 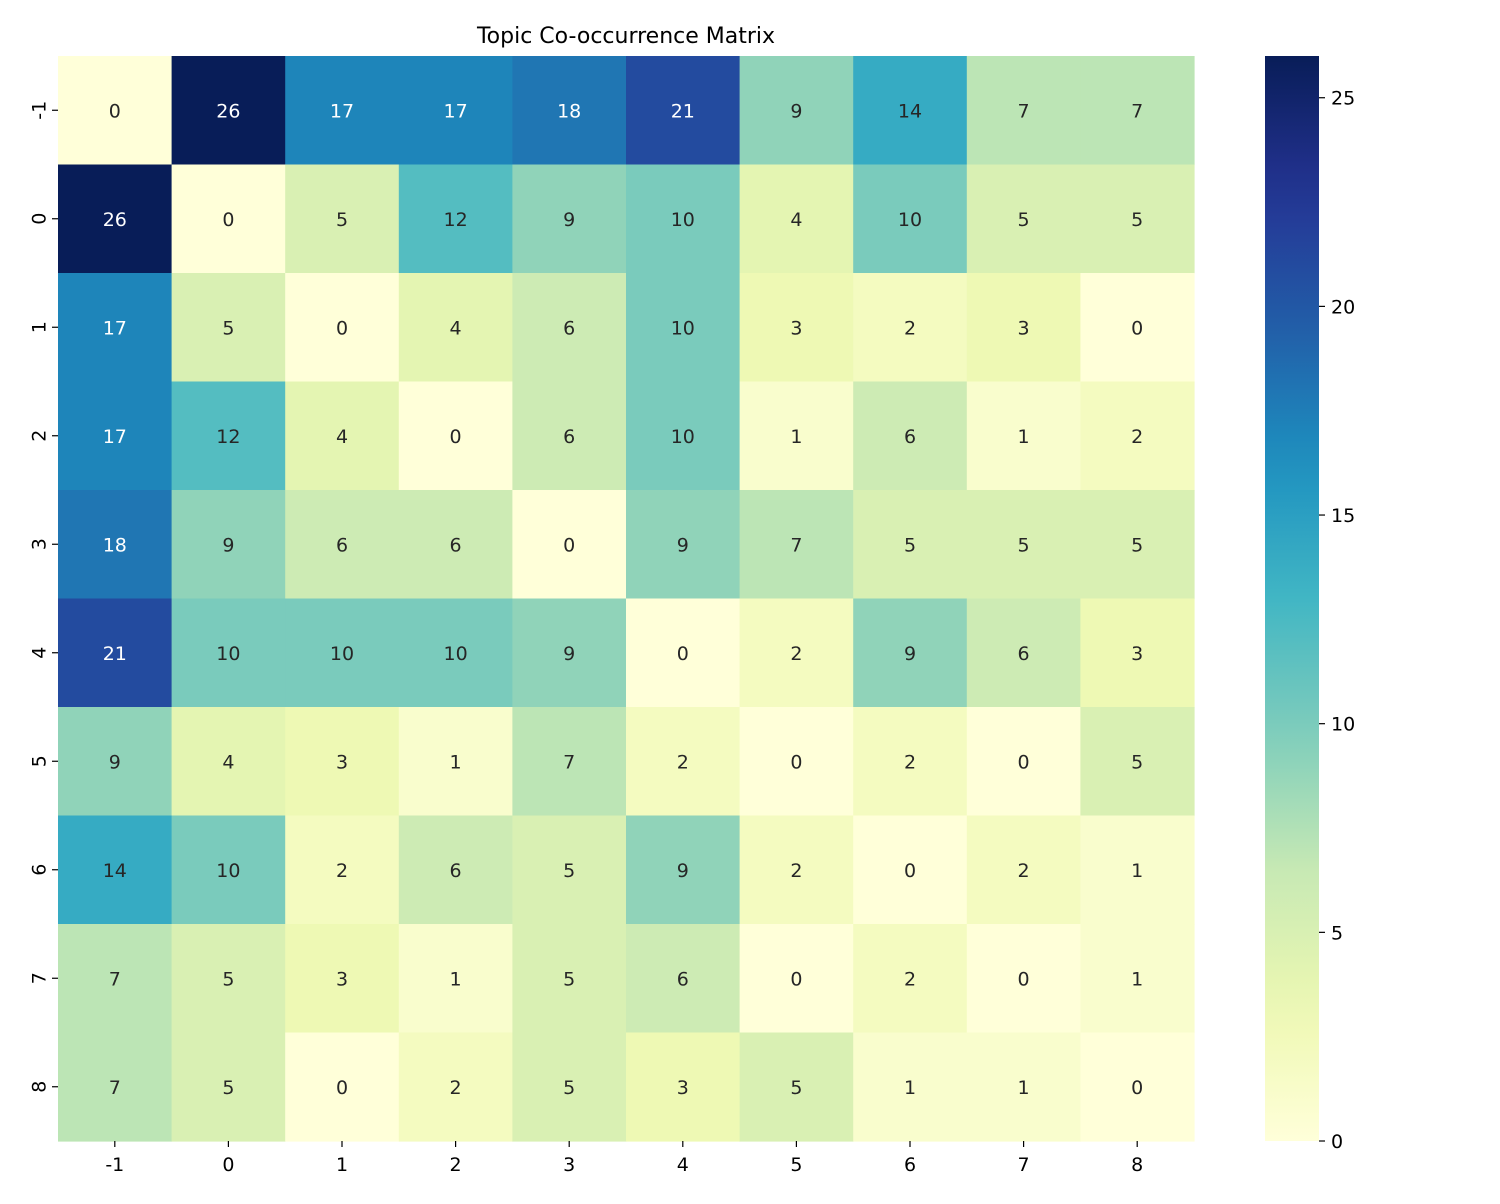 I want to click on x-axis: -1 0 1 2 3 4 5 6 7 8, so click(x=624, y=1158).